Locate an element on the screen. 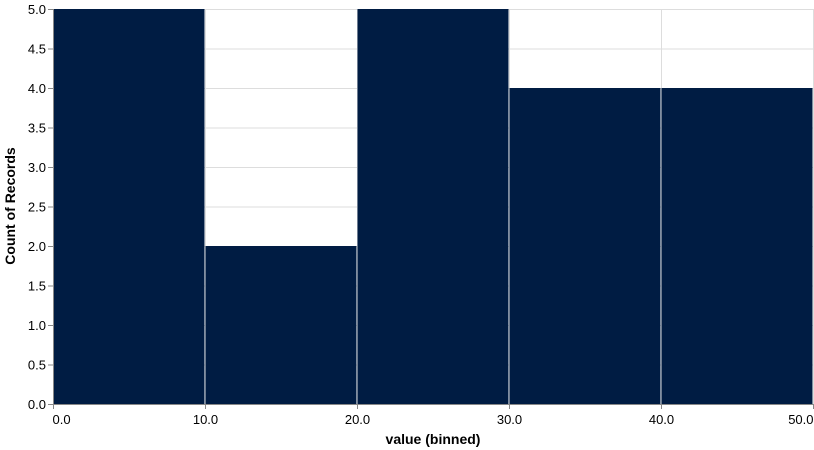  y-tick-label-1: 0.5 is located at coordinates (37, 365).